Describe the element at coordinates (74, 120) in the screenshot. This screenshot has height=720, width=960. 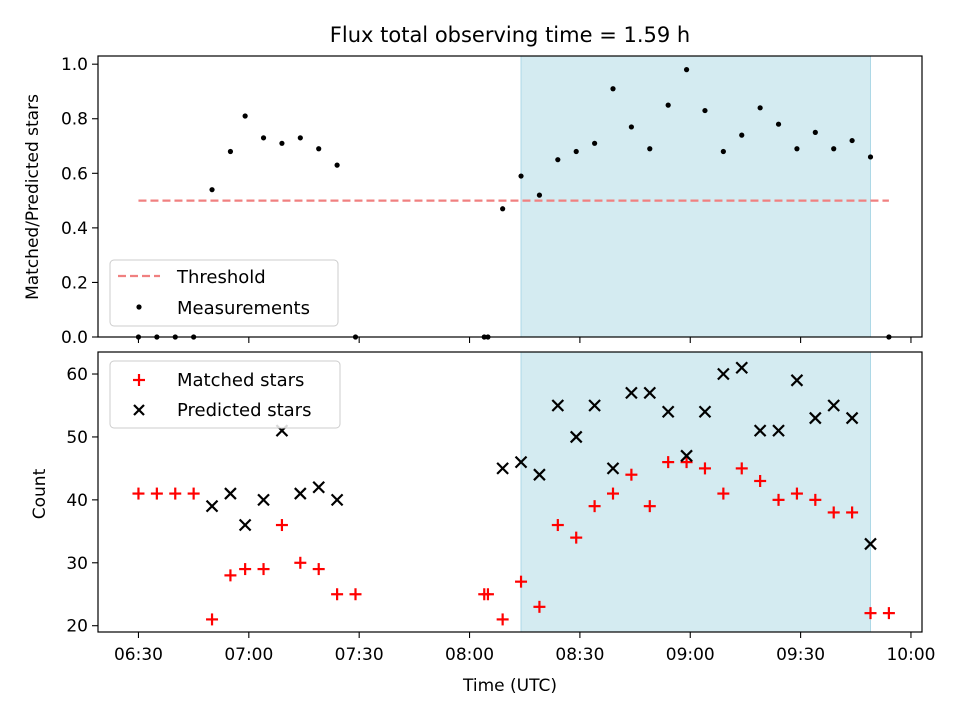
I see `top-y-tick-label: 0.8` at that location.